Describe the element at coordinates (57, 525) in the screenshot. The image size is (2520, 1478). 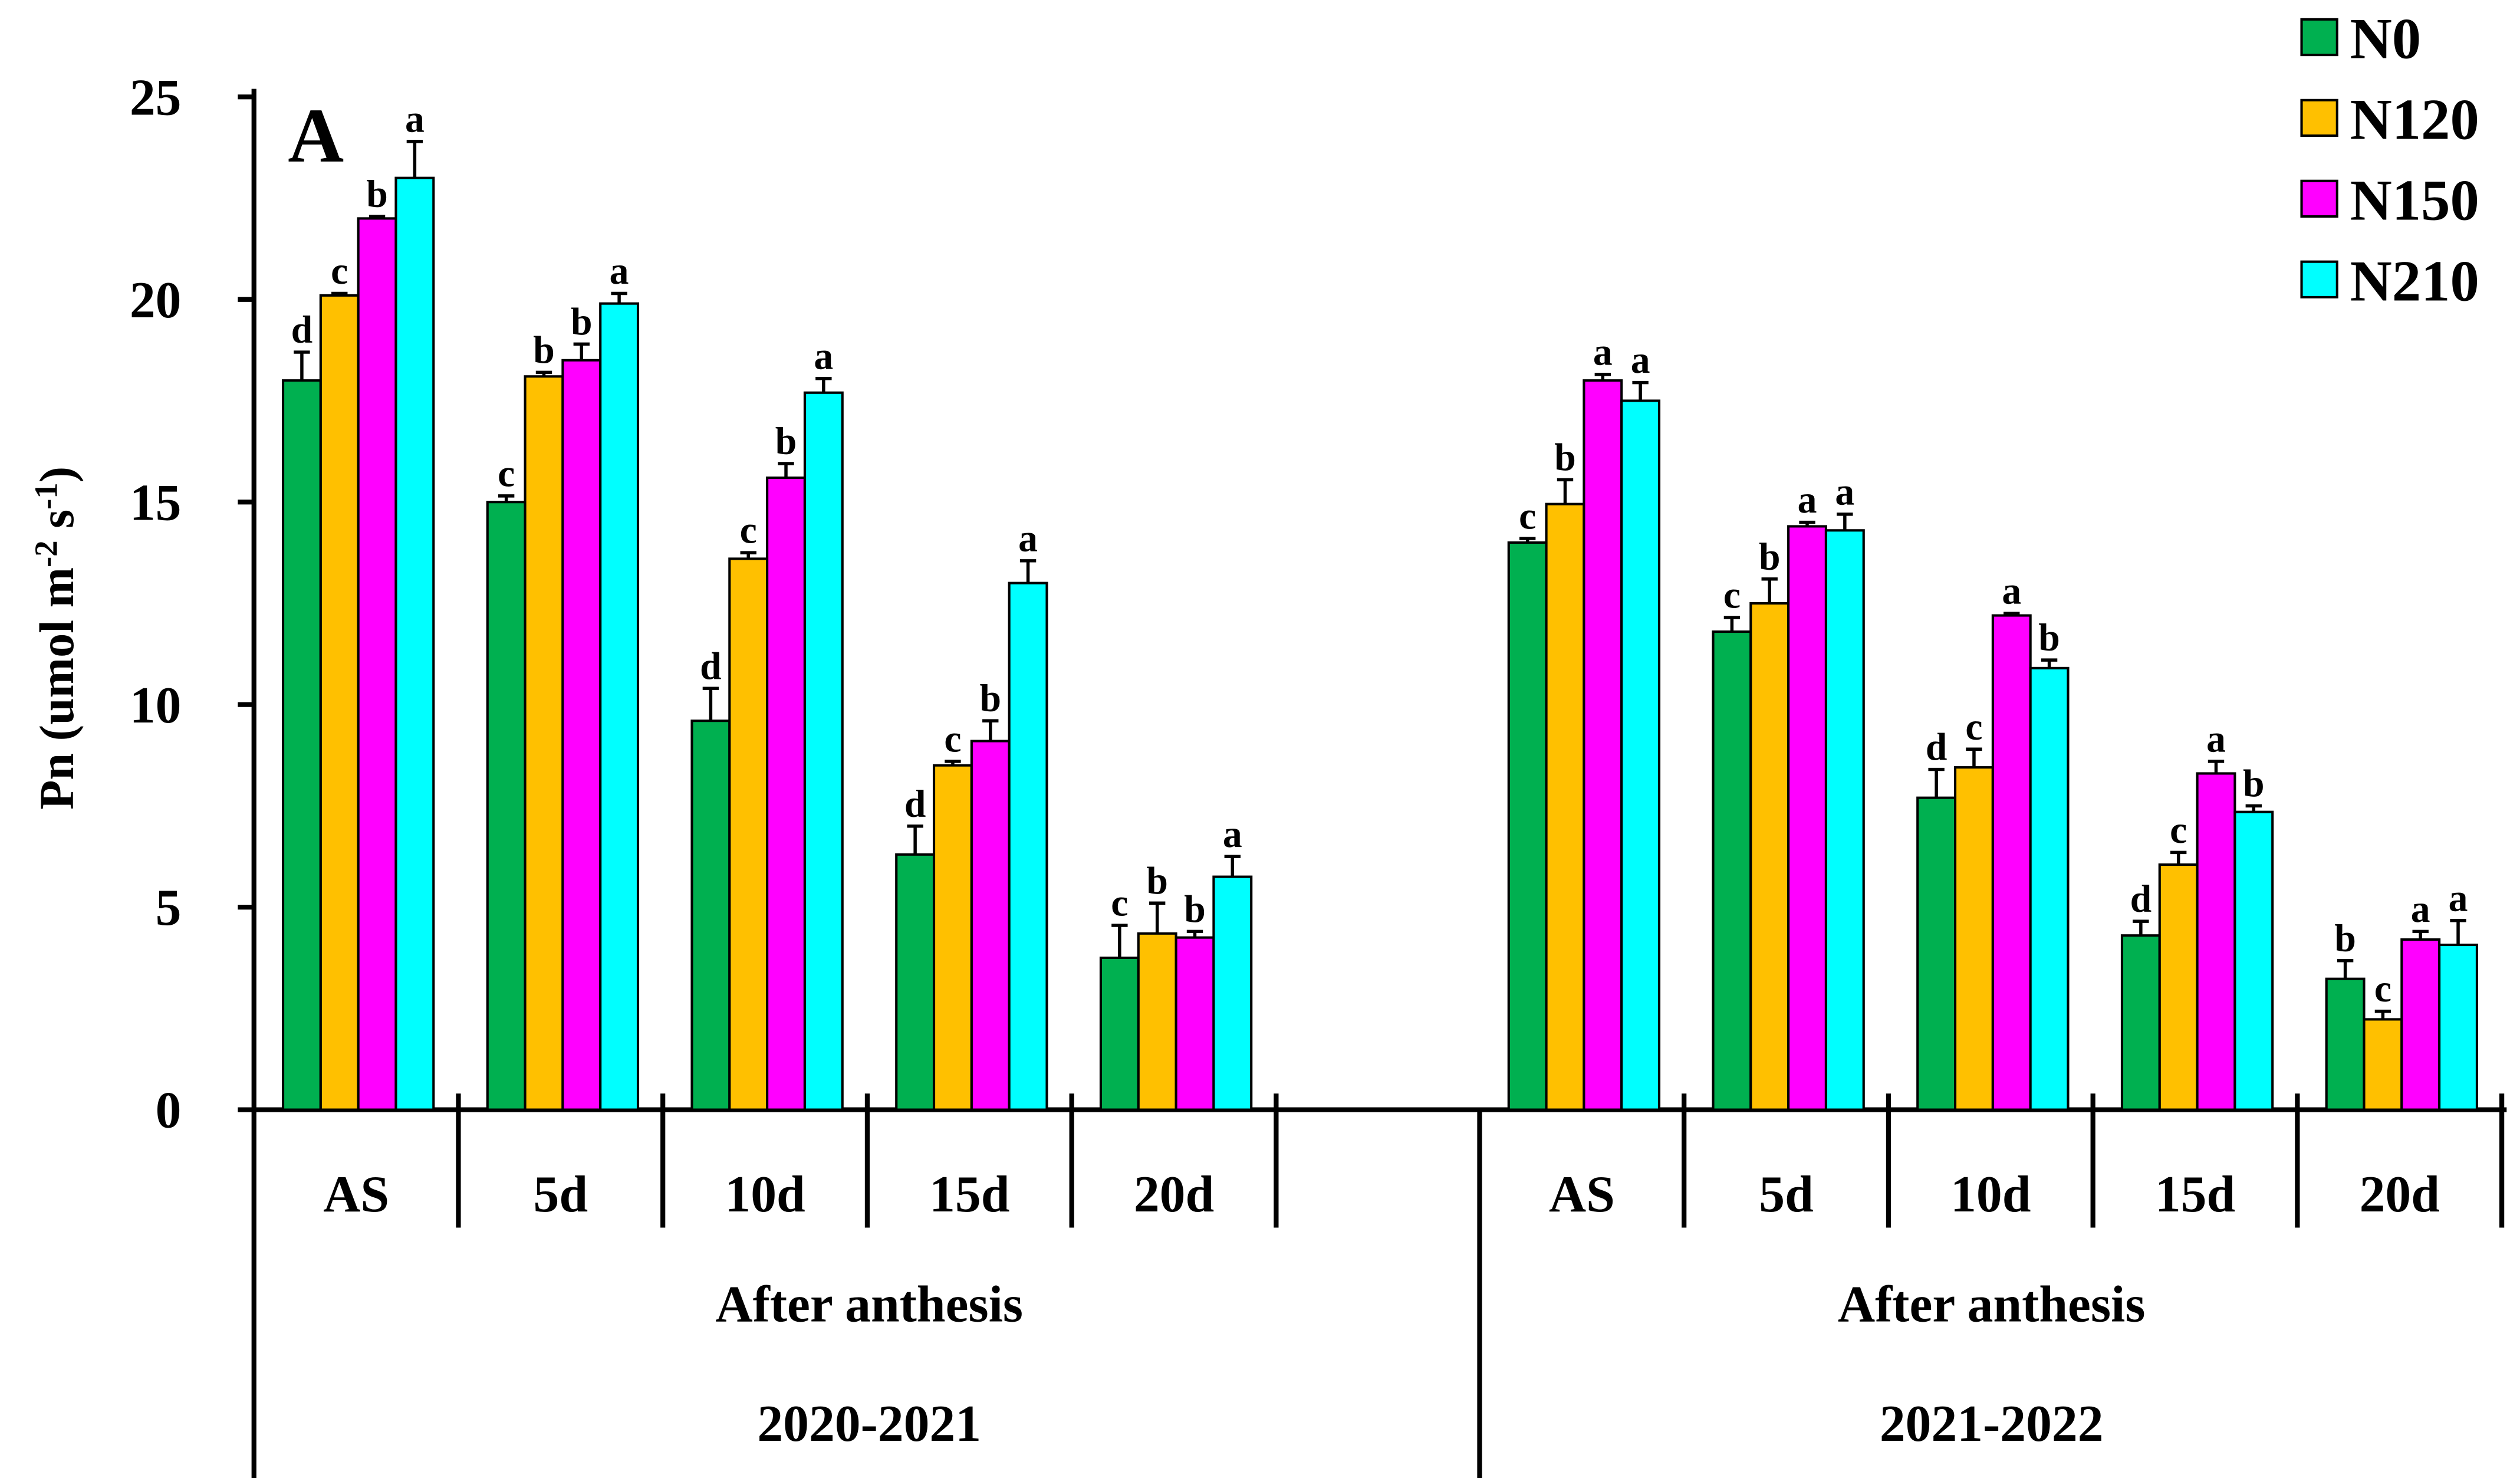
I see `y-axis-label-mid: s` at that location.